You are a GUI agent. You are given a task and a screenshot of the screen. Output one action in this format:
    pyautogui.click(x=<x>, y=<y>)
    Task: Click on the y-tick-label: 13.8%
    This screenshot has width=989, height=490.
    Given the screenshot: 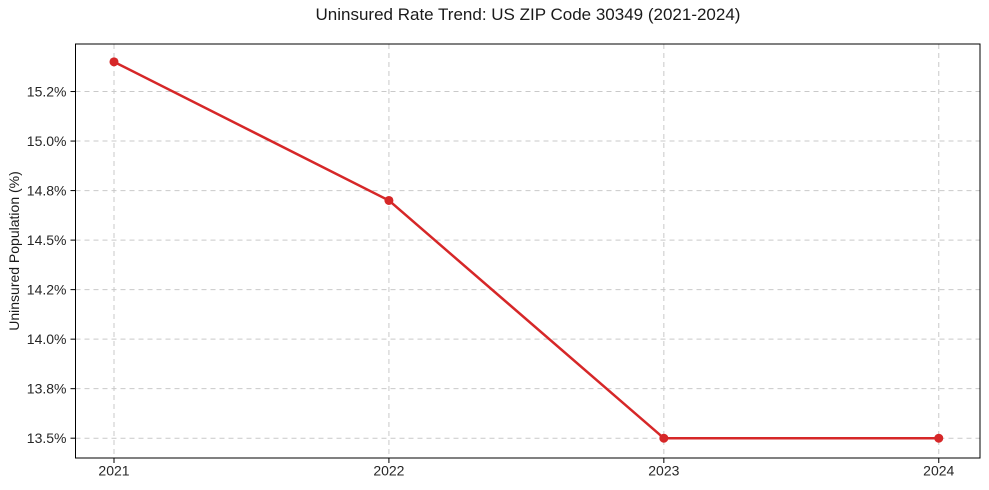 What is the action you would take?
    pyautogui.click(x=47, y=388)
    